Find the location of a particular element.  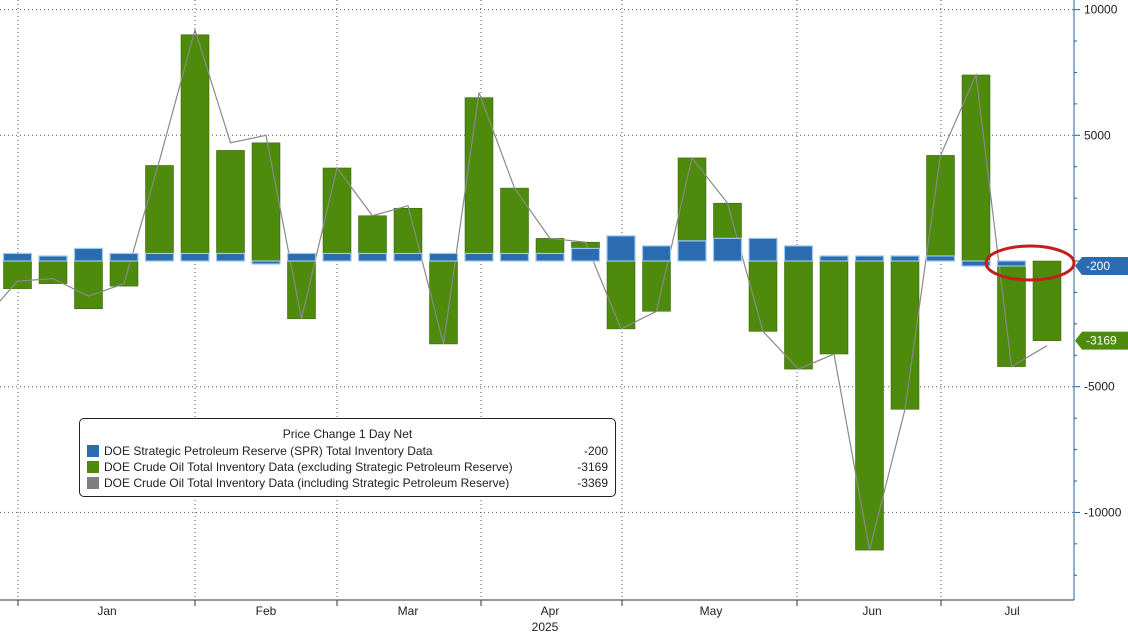

x-tick-label: Jun is located at coordinates (871, 611).